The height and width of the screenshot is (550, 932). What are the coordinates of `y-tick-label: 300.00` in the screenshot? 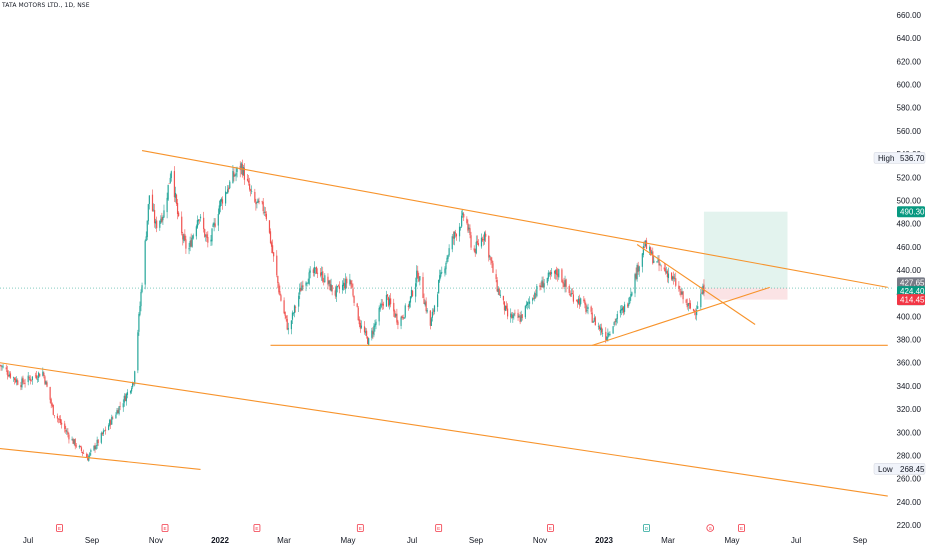 It's located at (909, 432).